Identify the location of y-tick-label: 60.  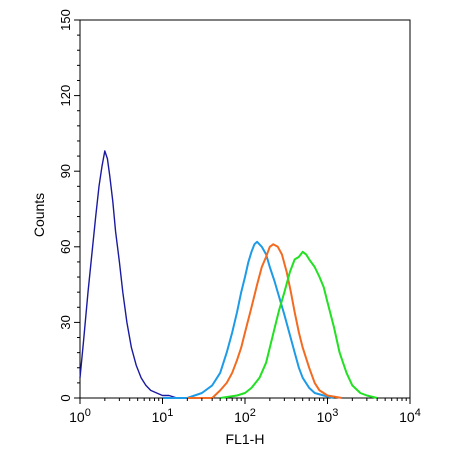
(65, 247).